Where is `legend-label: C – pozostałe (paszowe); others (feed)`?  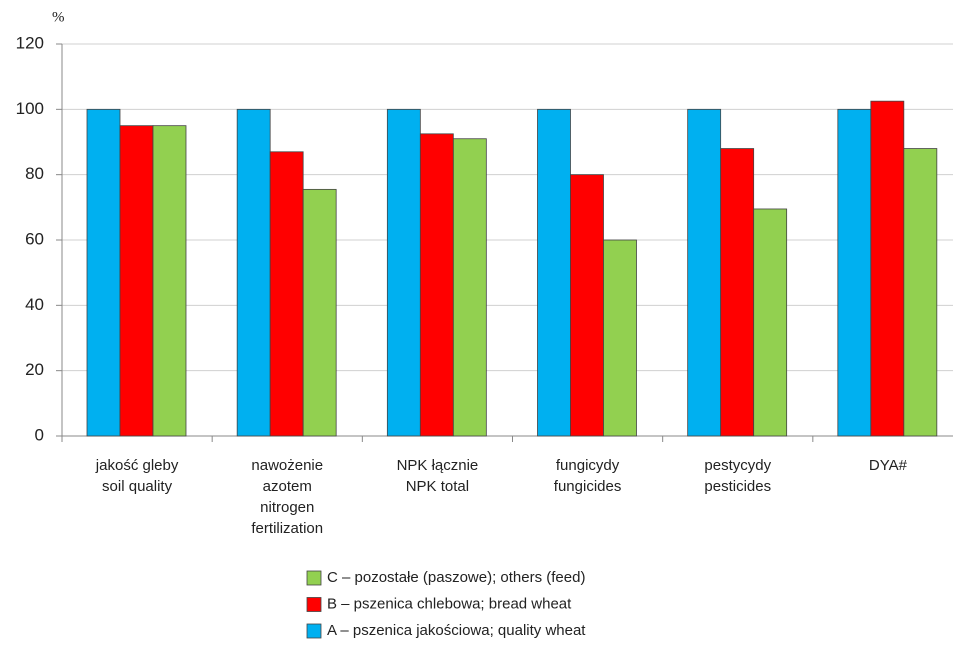
legend-label: C – pozostałe (paszowe); others (feed) is located at coordinates (456, 577).